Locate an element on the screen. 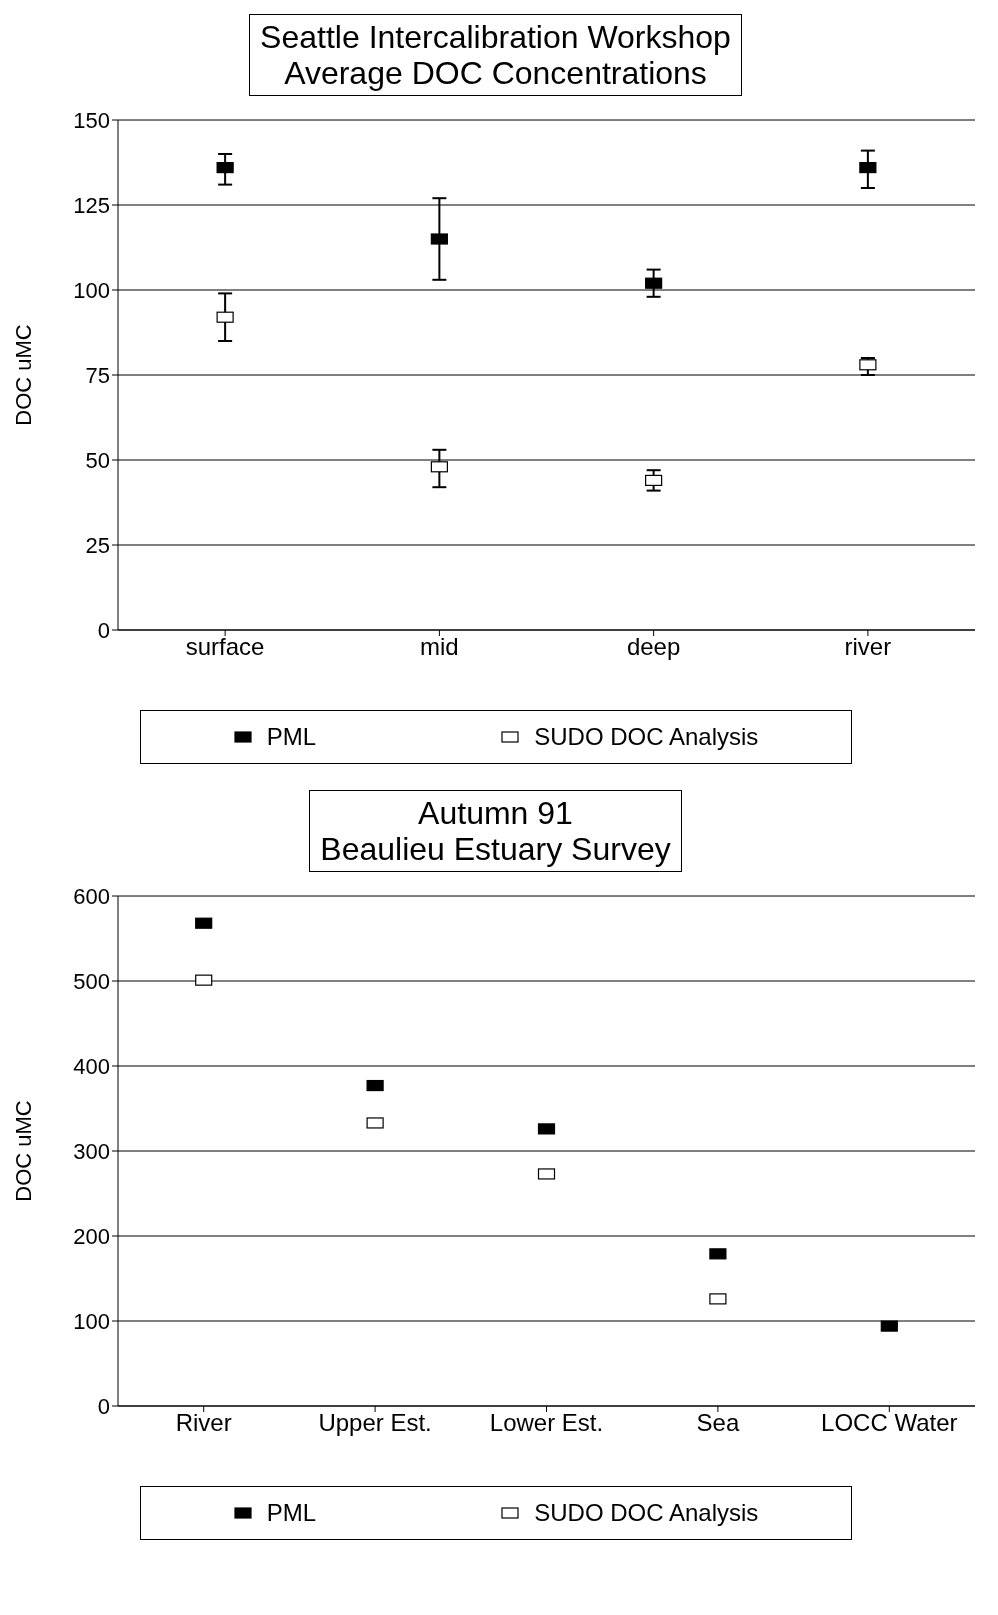 The image size is (998, 1615). point is located at coordinates (375, 1085).